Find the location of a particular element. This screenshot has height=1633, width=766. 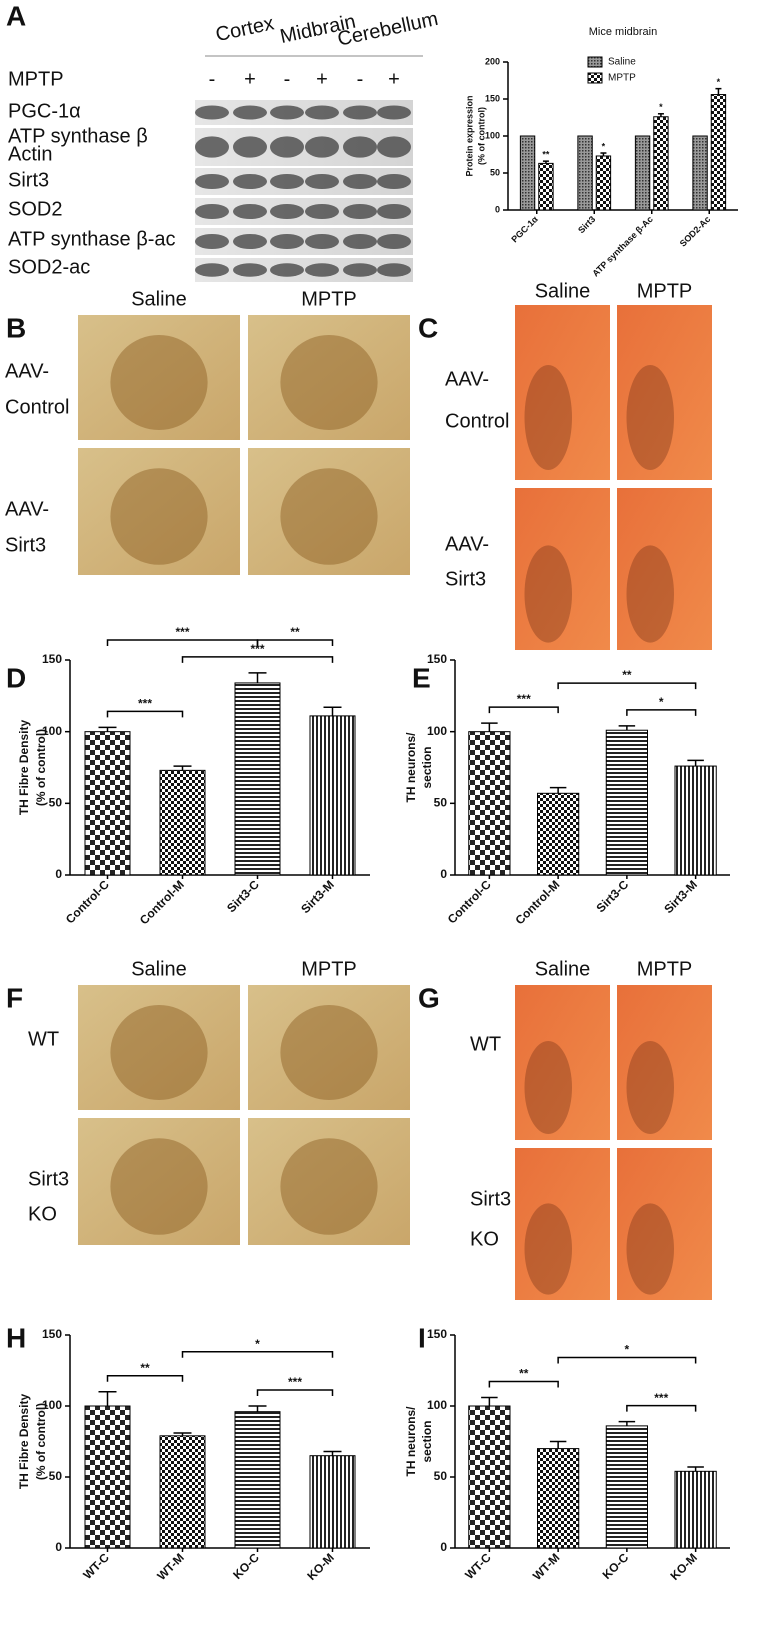

x-tick-label: Sirt3-M is located at coordinates (680, 896).